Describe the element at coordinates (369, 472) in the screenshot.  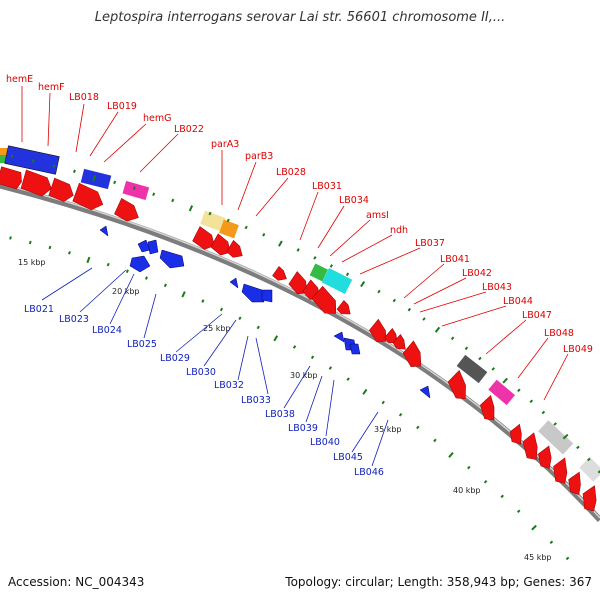
I see `gene-label-LB046: LB046` at that location.